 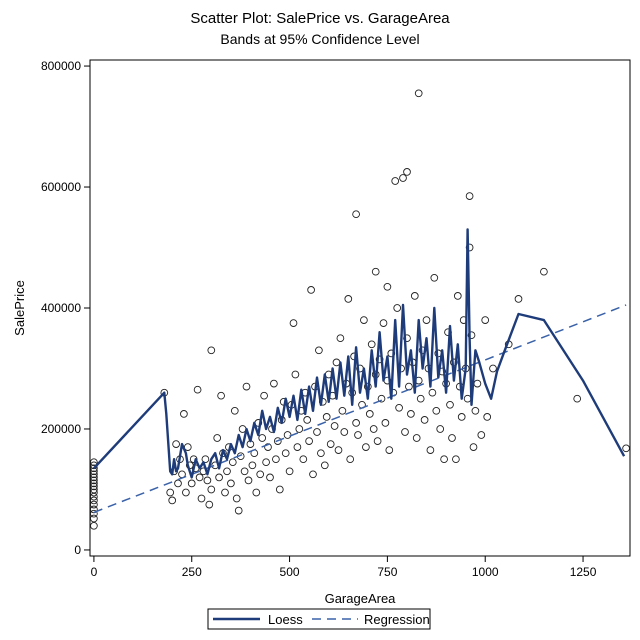 I want to click on x-tick-label: 750, so click(x=387, y=572).